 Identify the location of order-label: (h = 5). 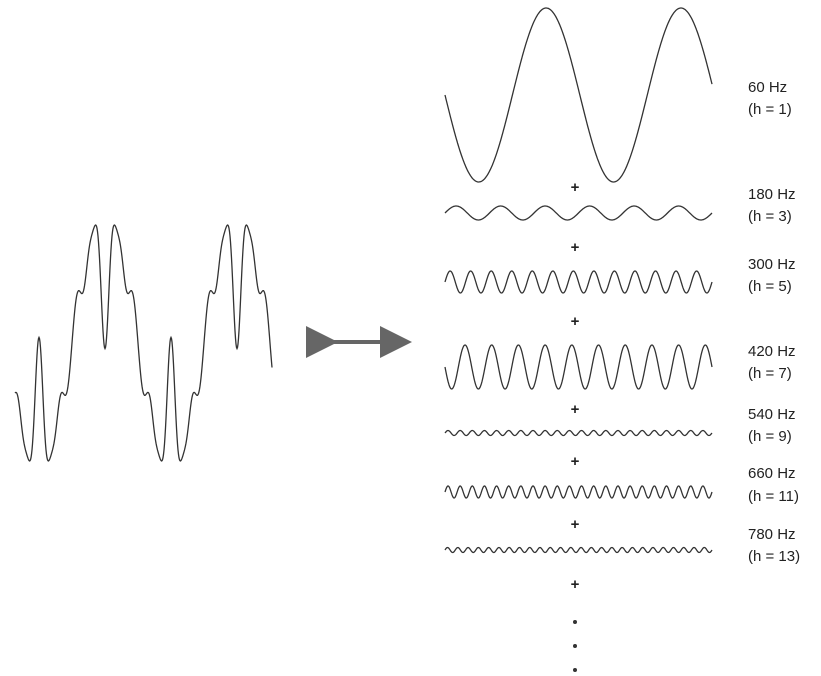
(770, 286).